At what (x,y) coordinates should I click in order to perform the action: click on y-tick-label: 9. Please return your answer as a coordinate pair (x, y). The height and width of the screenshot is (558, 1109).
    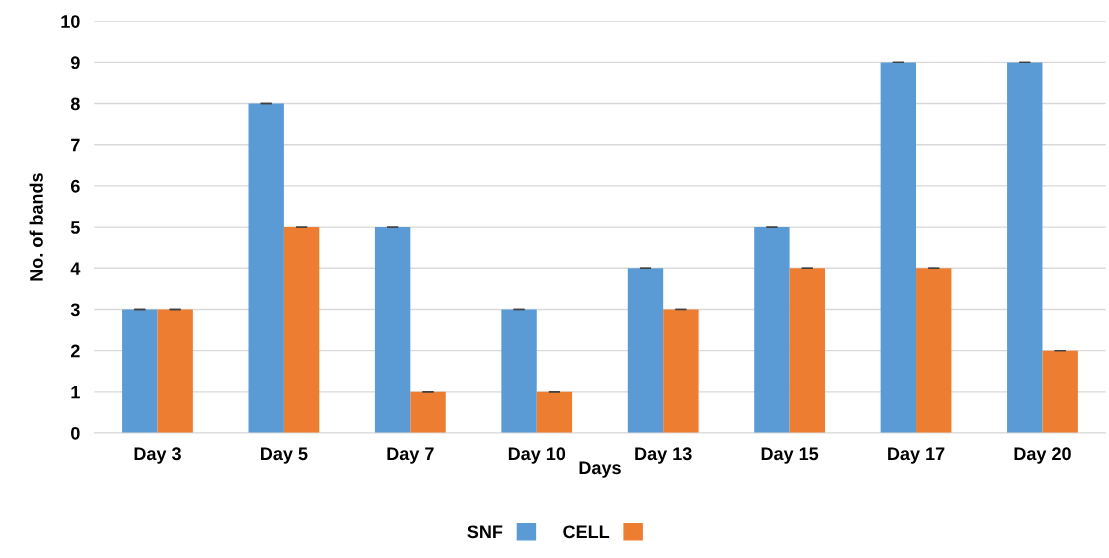
    Looking at the image, I should click on (75, 63).